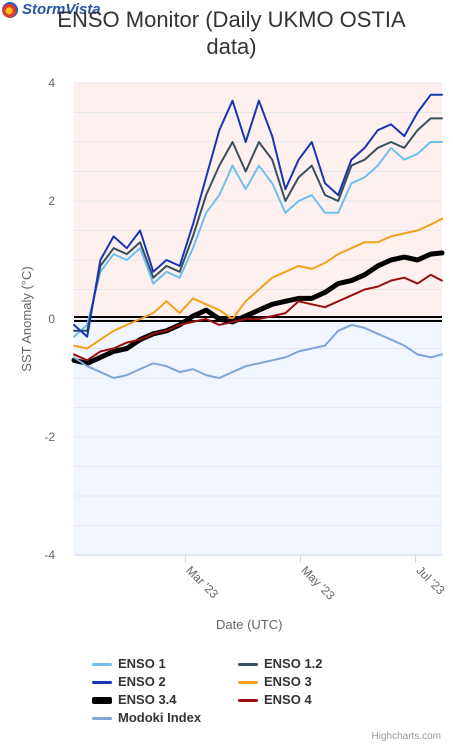  What do you see at coordinates (288, 681) in the screenshot?
I see `legend-label: ENSO 3` at bounding box center [288, 681].